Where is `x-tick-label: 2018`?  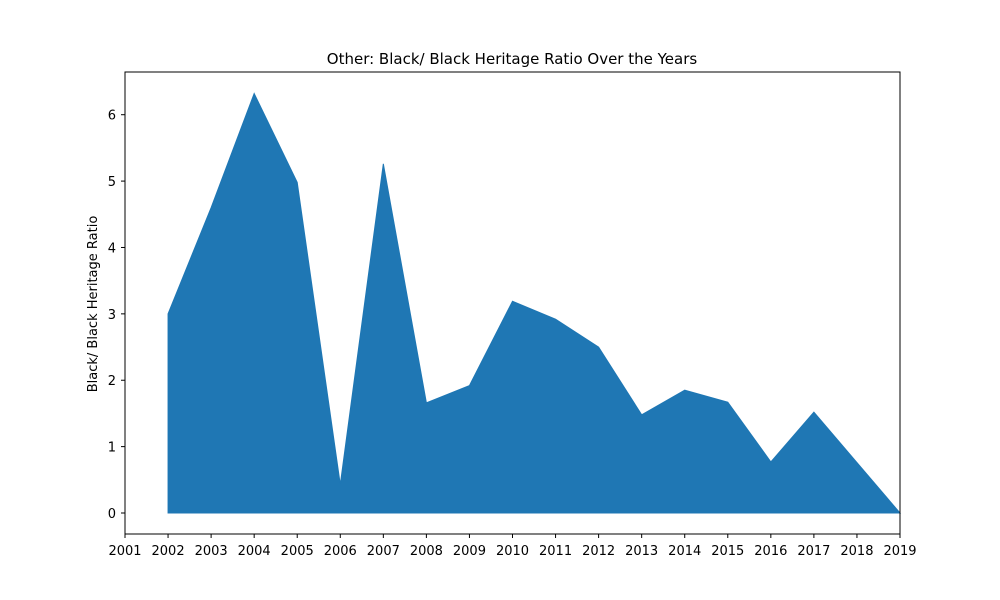
x-tick-label: 2018 is located at coordinates (856, 551).